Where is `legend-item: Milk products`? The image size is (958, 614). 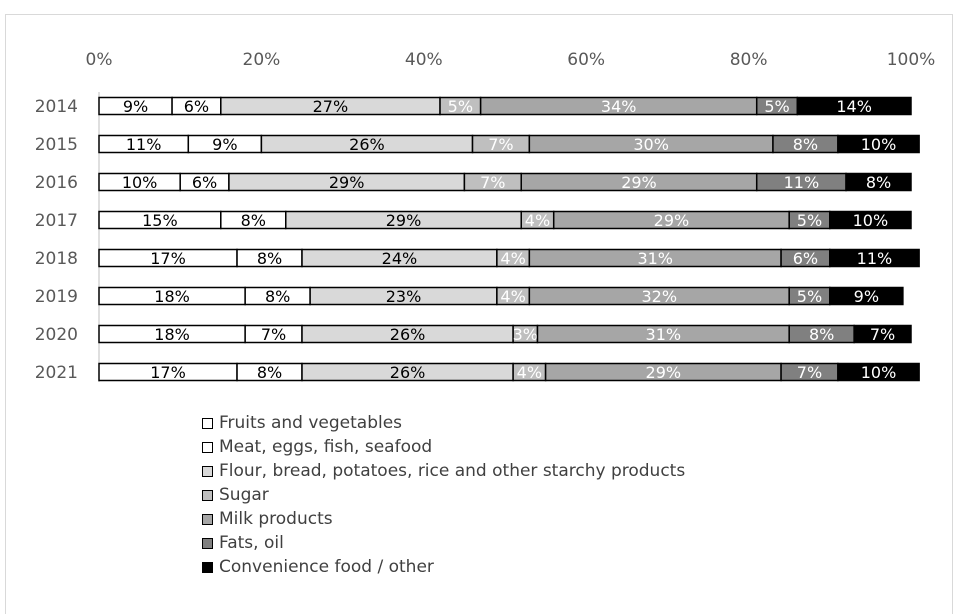 legend-item: Milk products is located at coordinates (443, 519).